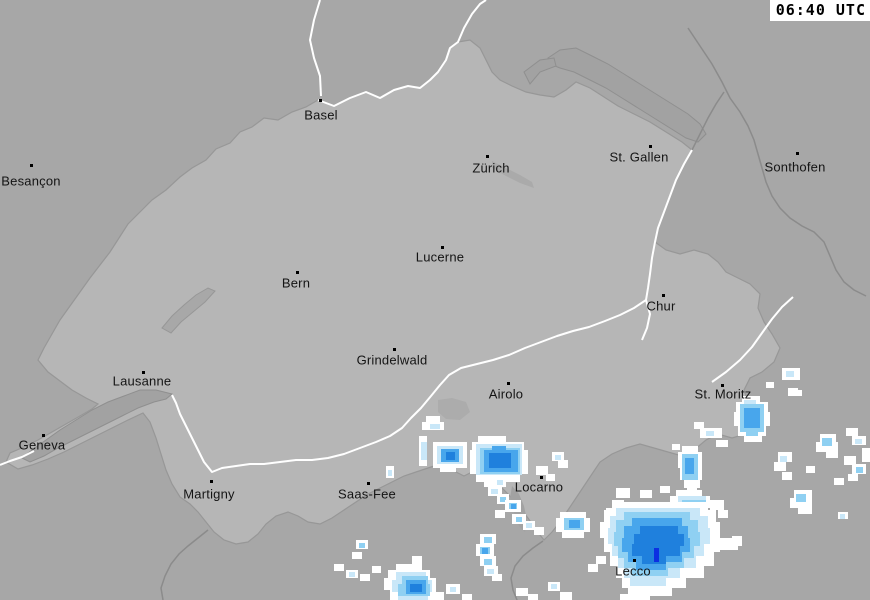  I want to click on border-germany-austria, so click(777, 162).